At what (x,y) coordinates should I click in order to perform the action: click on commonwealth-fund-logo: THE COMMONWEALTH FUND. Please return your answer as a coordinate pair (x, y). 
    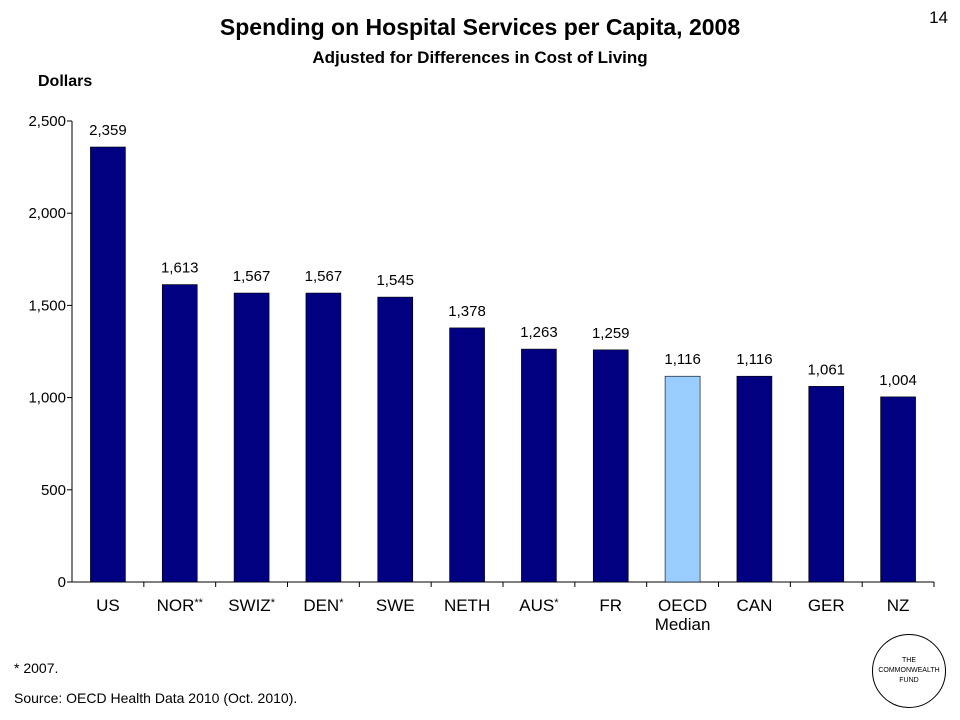
    Looking at the image, I should click on (909, 671).